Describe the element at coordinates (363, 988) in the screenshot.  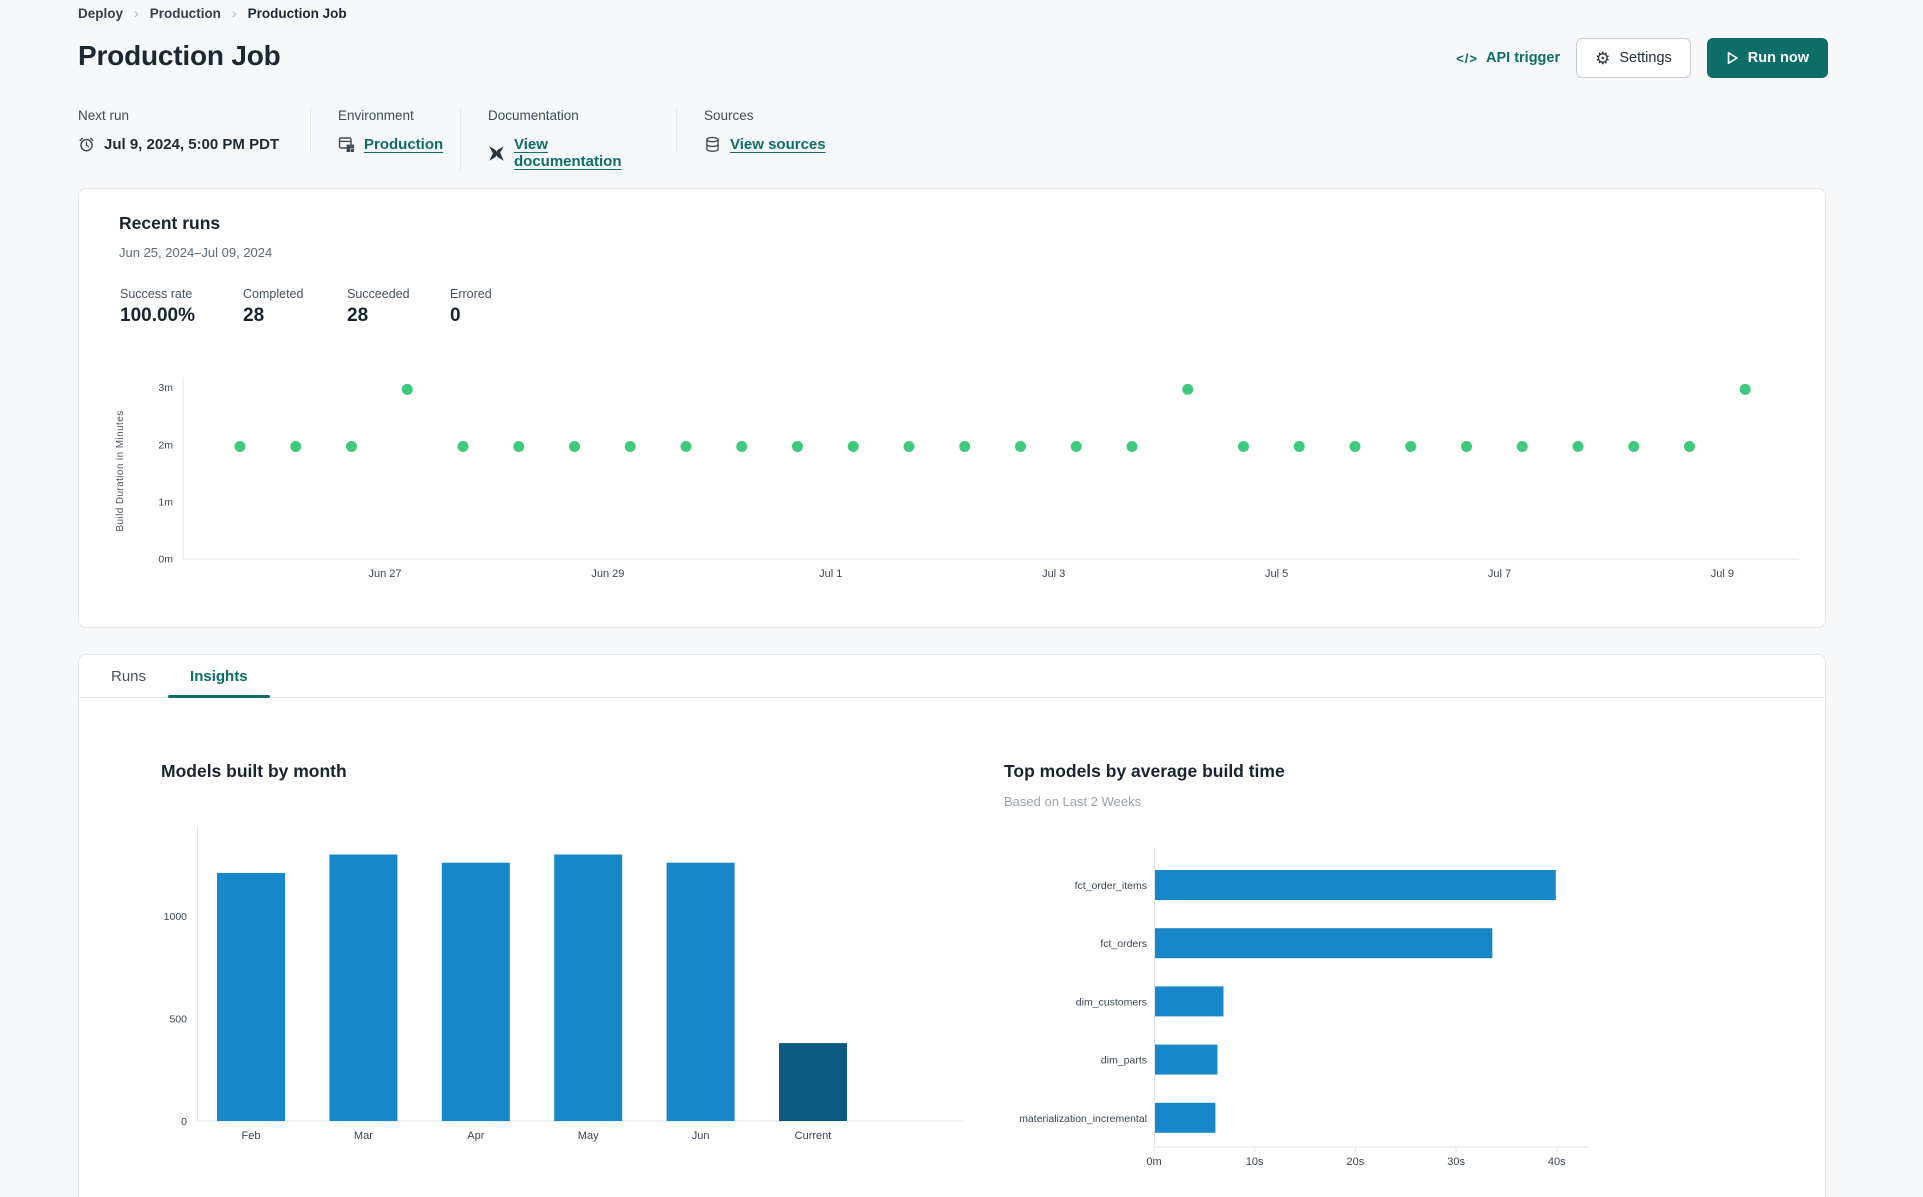
I see `month-bar-mar` at that location.